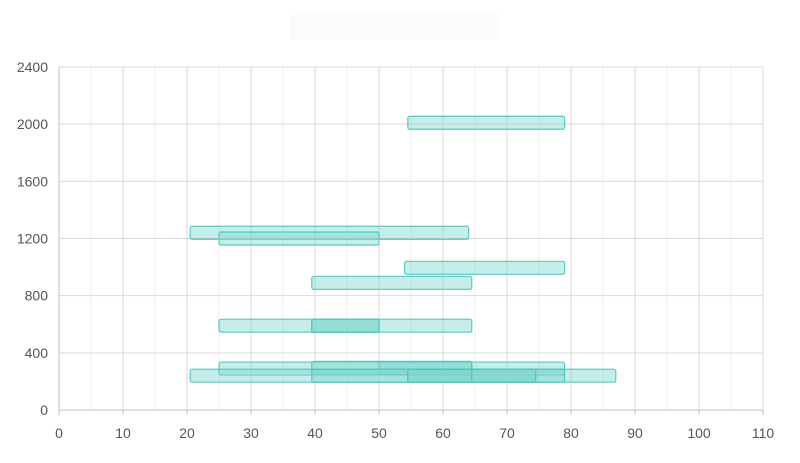 The image size is (800, 463). I want to click on y-tick-label: 1200, so click(32, 239).